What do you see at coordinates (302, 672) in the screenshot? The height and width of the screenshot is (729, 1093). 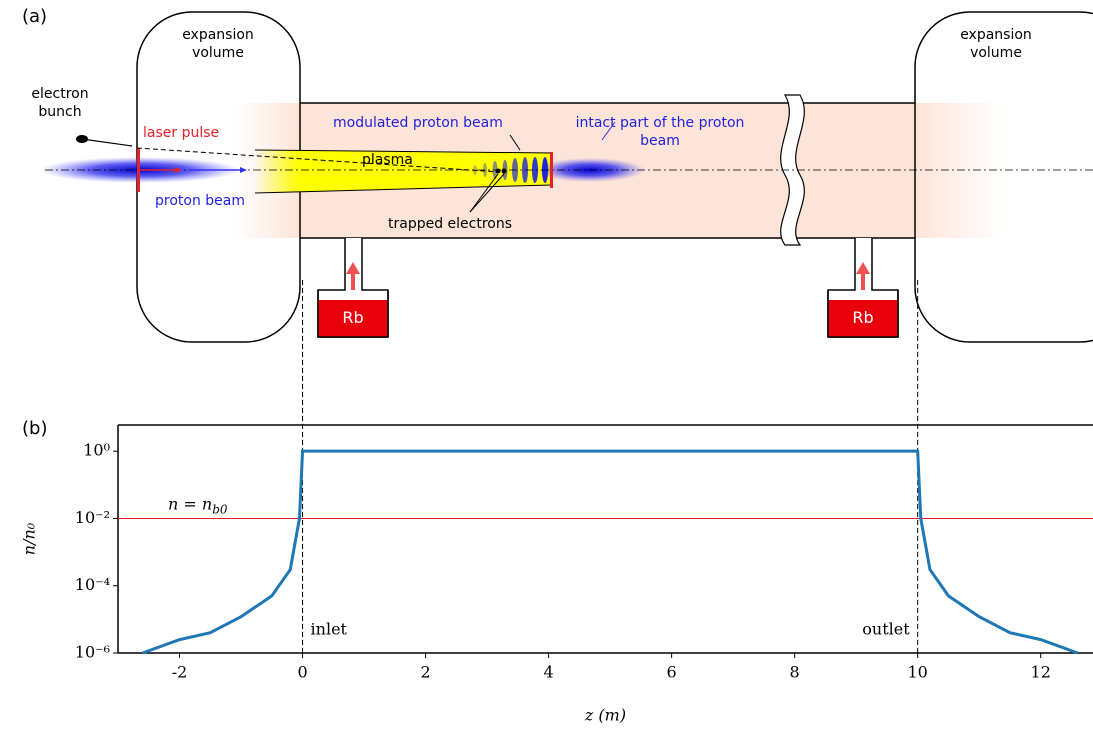 I see `x-tick-label: 0` at bounding box center [302, 672].